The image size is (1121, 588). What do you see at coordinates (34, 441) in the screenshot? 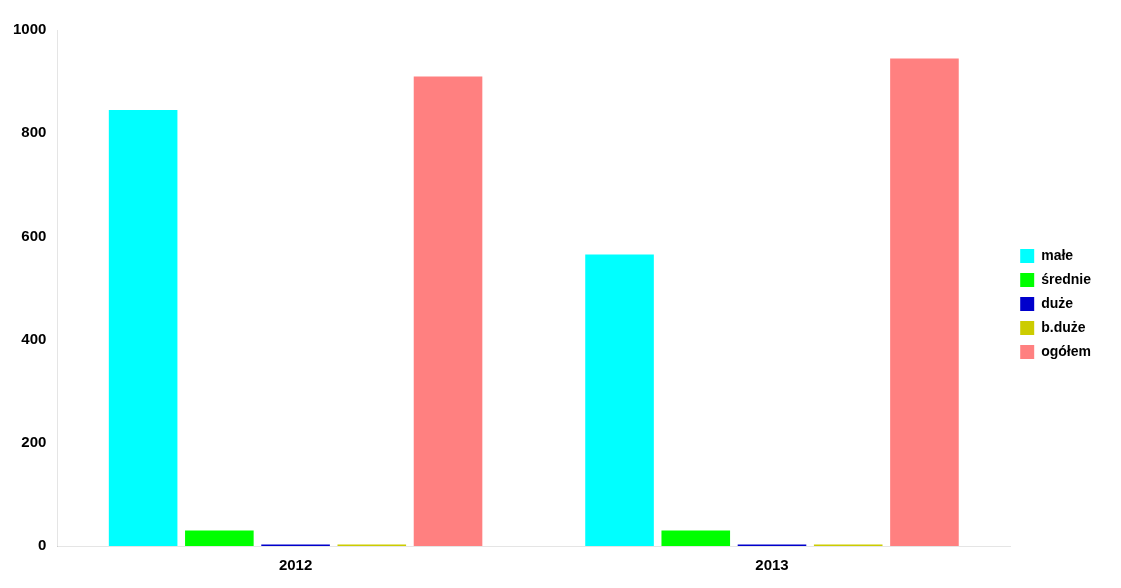
I see `y-tick-label: 200` at bounding box center [34, 441].